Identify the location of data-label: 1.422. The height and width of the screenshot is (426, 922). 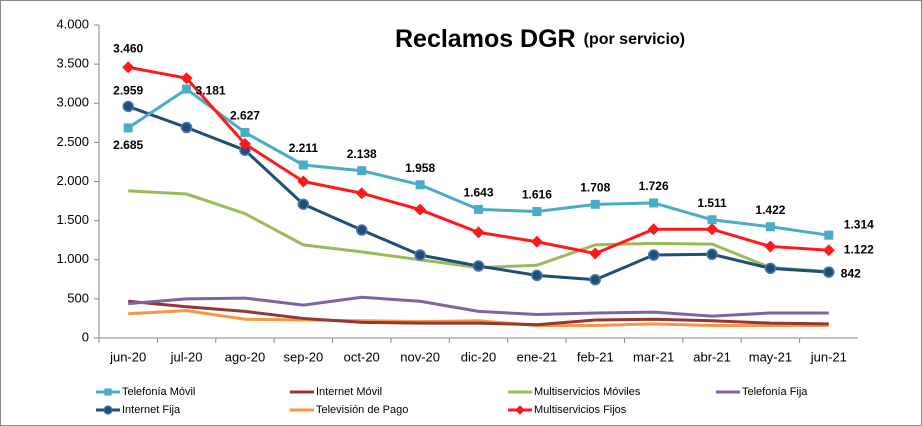
(770, 210).